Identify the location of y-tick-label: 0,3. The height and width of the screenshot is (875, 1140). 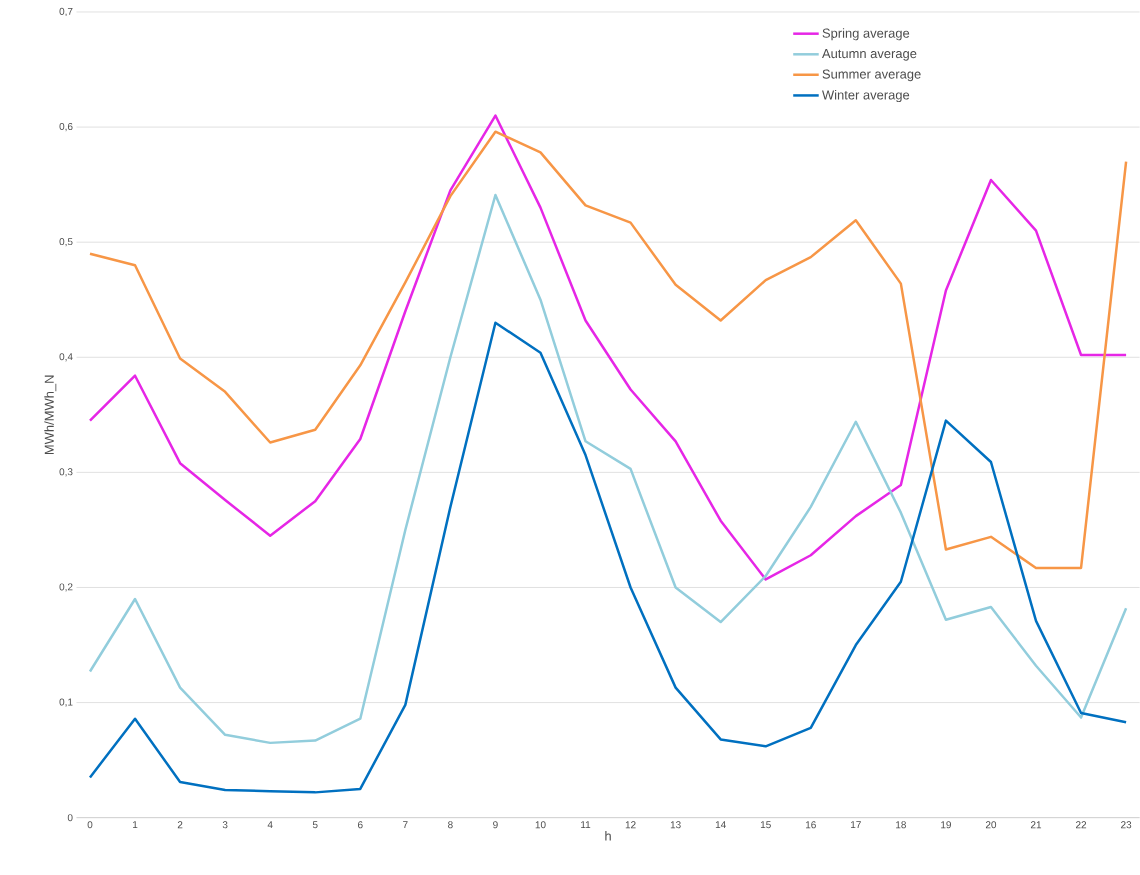
(66, 472).